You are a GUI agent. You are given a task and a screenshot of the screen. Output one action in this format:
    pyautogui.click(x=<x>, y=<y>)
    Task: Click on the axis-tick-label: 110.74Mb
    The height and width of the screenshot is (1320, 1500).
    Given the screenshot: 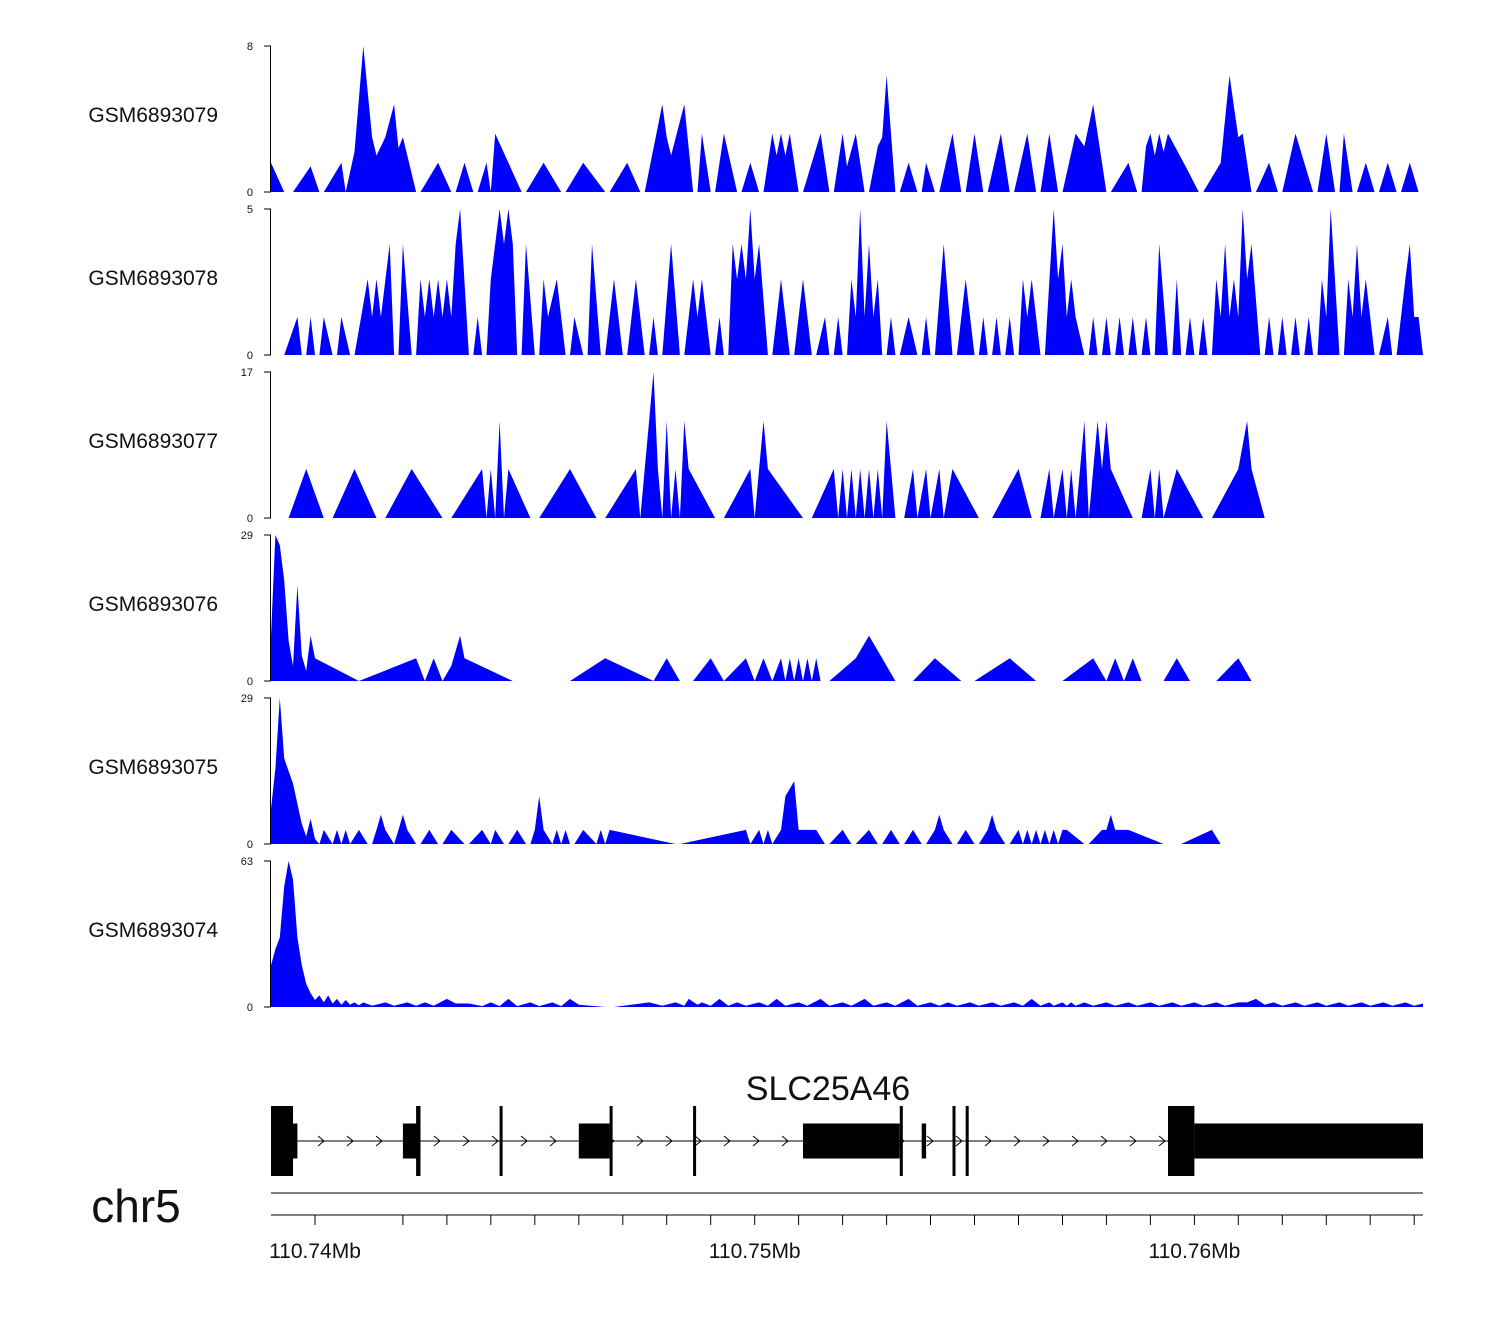 What is the action you would take?
    pyautogui.click(x=315, y=1251)
    